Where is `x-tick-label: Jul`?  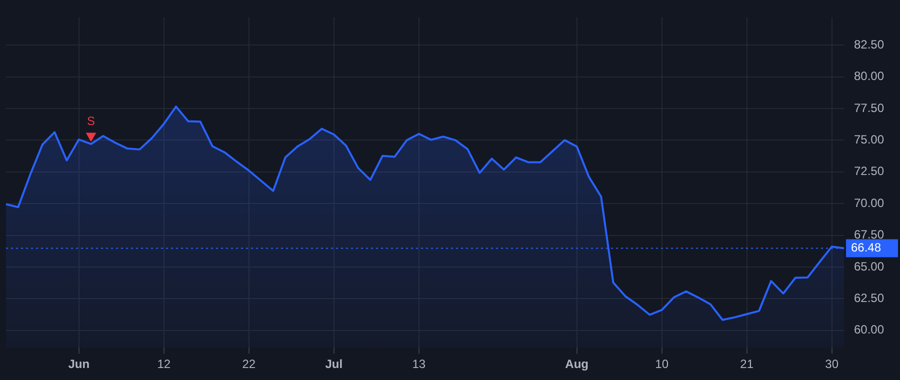
x-tick-label: Jul is located at coordinates (334, 364).